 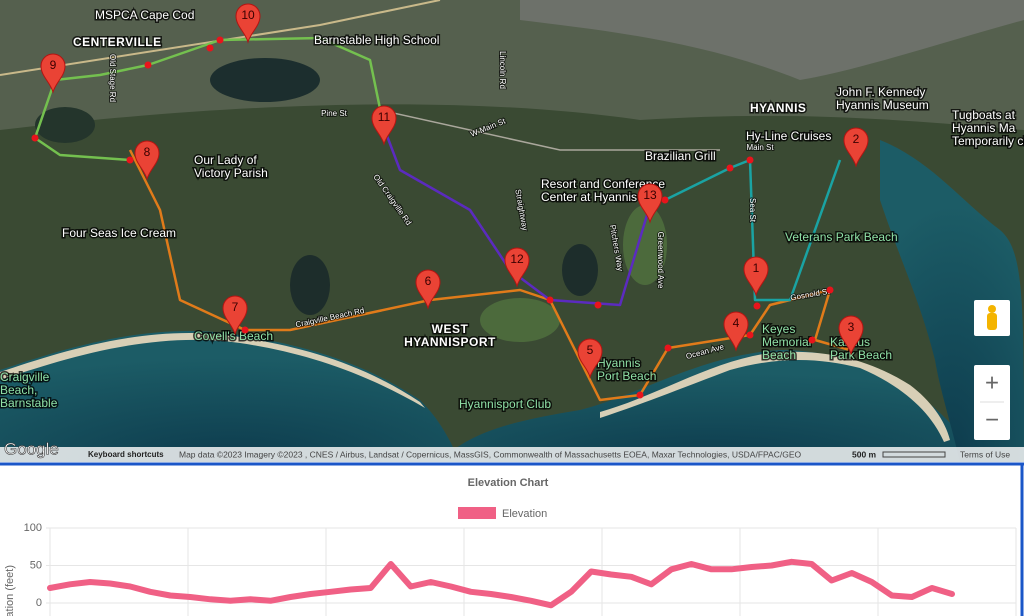 What do you see at coordinates (112, 78) in the screenshot?
I see `road-name: Old Stage Rd` at bounding box center [112, 78].